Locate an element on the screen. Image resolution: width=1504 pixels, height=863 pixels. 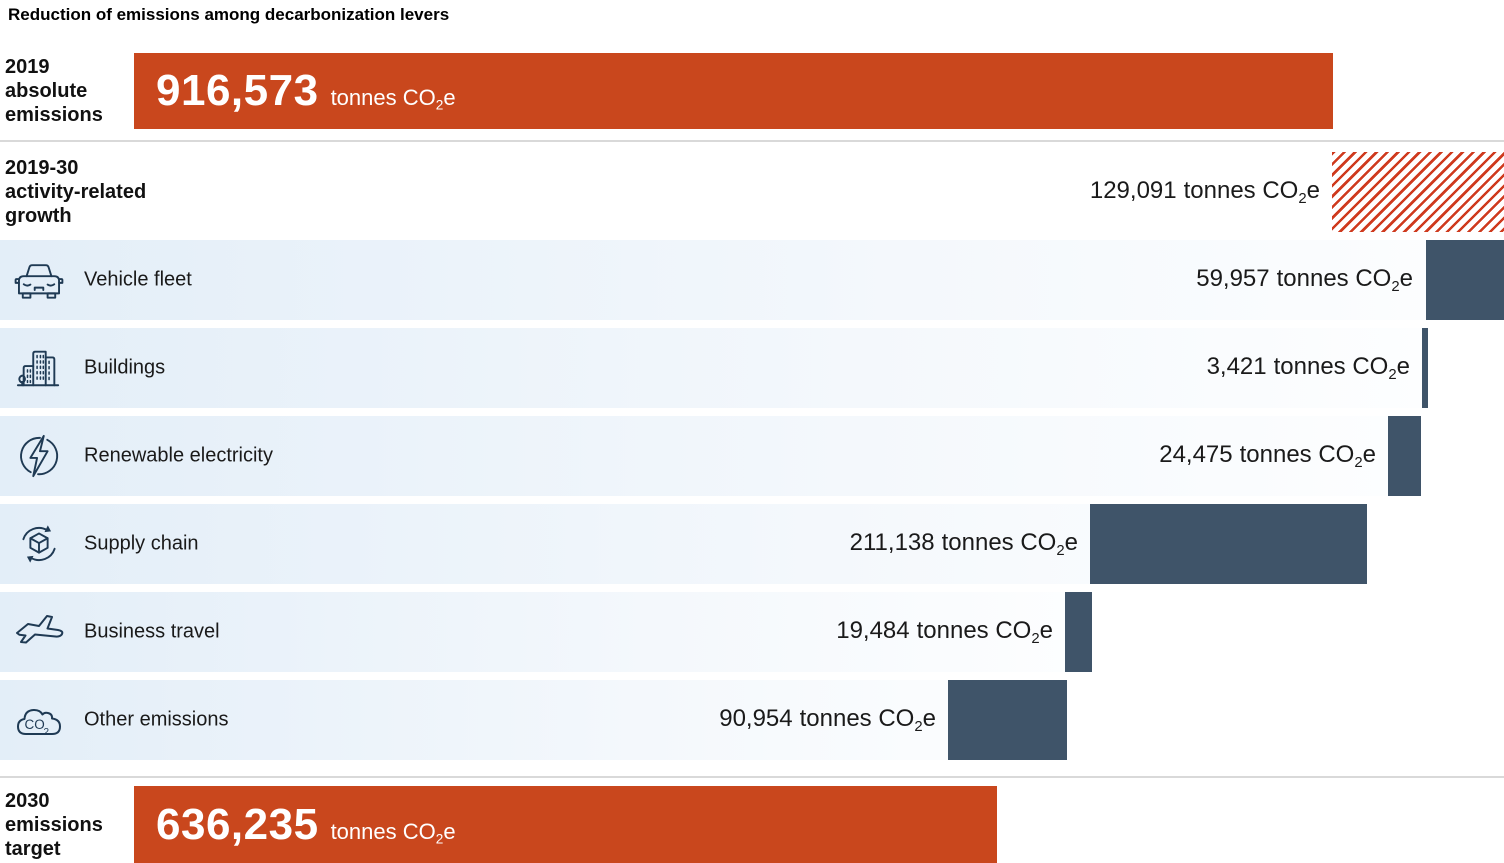
lever-row-renewable-electricity: Renewable electricity 24,475 tonnes CO2e is located at coordinates (752, 456).